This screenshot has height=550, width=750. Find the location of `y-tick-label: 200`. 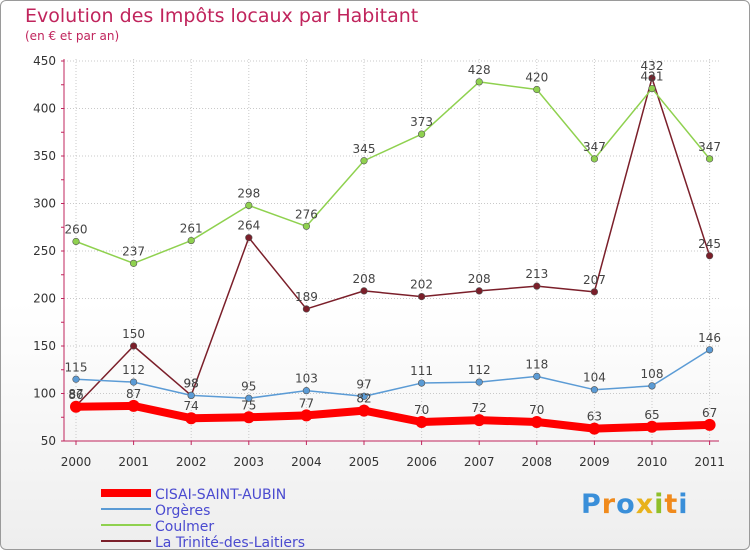

y-tick-label: 200 is located at coordinates (44, 299).